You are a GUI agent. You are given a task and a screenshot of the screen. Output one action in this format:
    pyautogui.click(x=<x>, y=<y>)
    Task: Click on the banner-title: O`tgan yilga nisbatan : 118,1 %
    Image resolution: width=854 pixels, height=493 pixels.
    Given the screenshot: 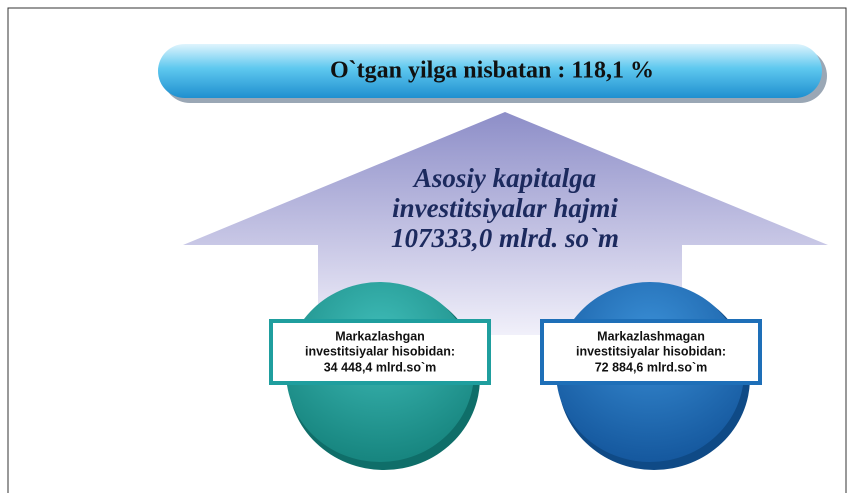 What is the action you would take?
    pyautogui.click(x=492, y=71)
    